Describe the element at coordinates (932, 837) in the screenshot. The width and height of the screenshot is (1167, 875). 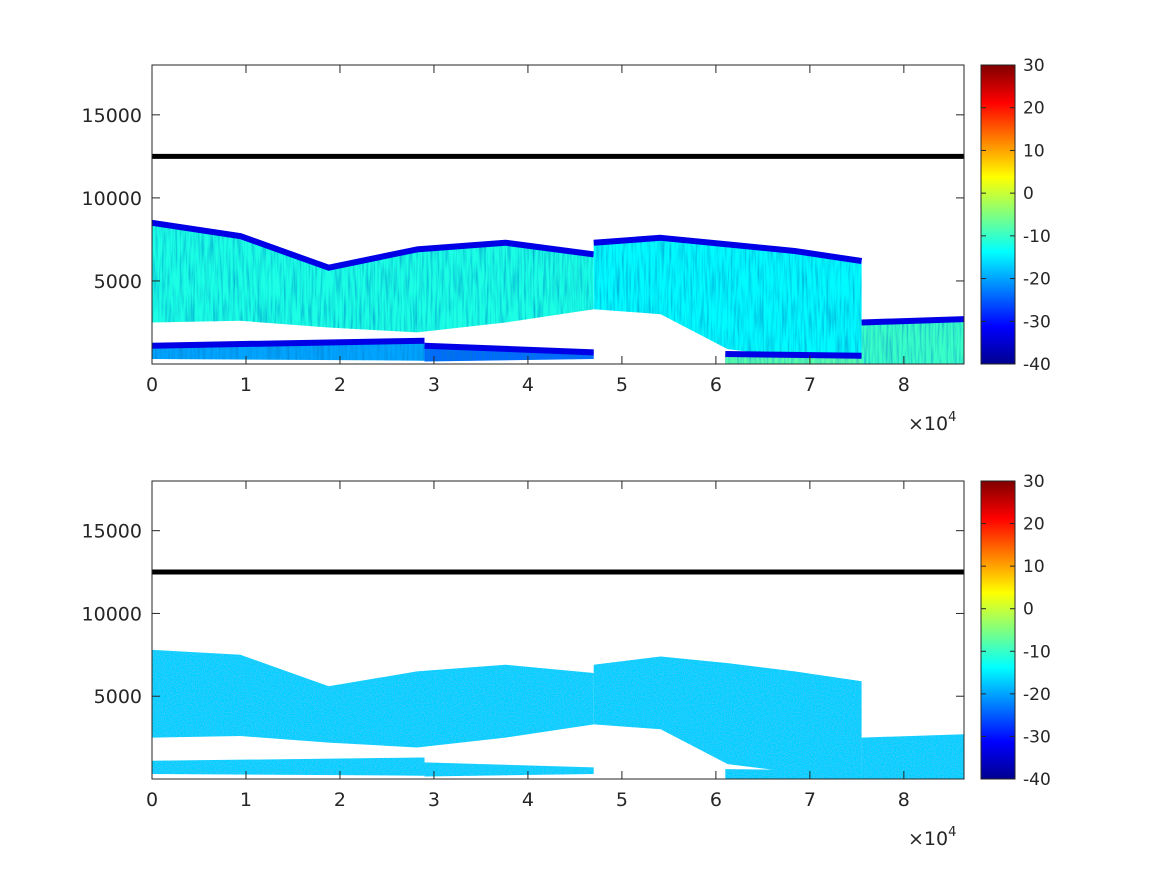
I see `bottom-x-multiplier: ×10⁴` at that location.